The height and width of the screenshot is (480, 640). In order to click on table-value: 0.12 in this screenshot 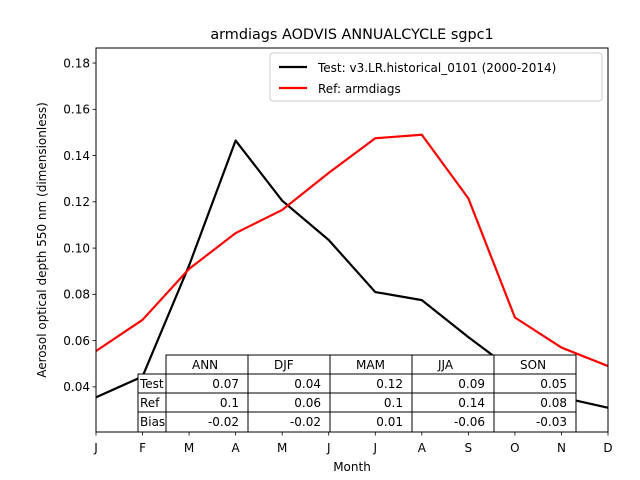, I will do `click(389, 384)`.